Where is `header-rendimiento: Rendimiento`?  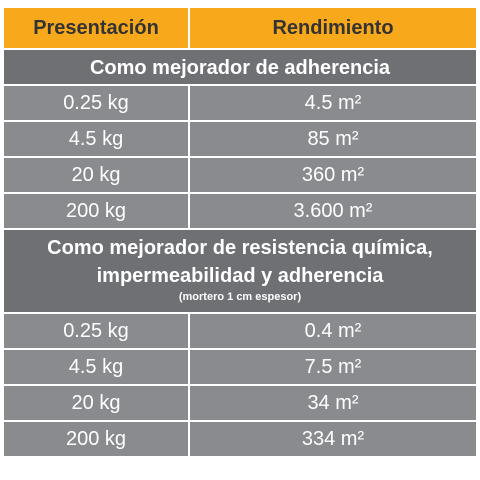
header-rendimiento: Rendimiento is located at coordinates (333, 28).